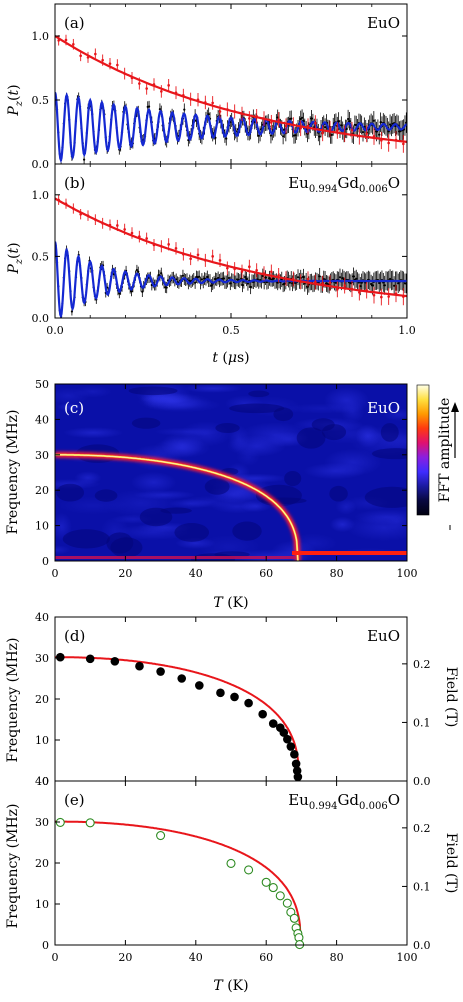 The width and height of the screenshot is (463, 1002). What do you see at coordinates (407, 573) in the screenshot?
I see `x-tick-label: 100` at bounding box center [407, 573].